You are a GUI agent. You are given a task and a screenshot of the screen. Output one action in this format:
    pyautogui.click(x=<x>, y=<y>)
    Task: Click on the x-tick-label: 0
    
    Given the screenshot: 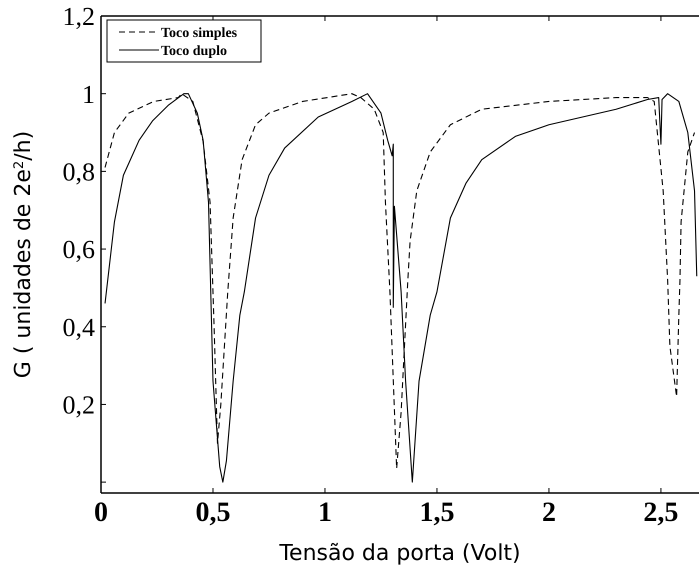 What is the action you would take?
    pyautogui.click(x=101, y=512)
    